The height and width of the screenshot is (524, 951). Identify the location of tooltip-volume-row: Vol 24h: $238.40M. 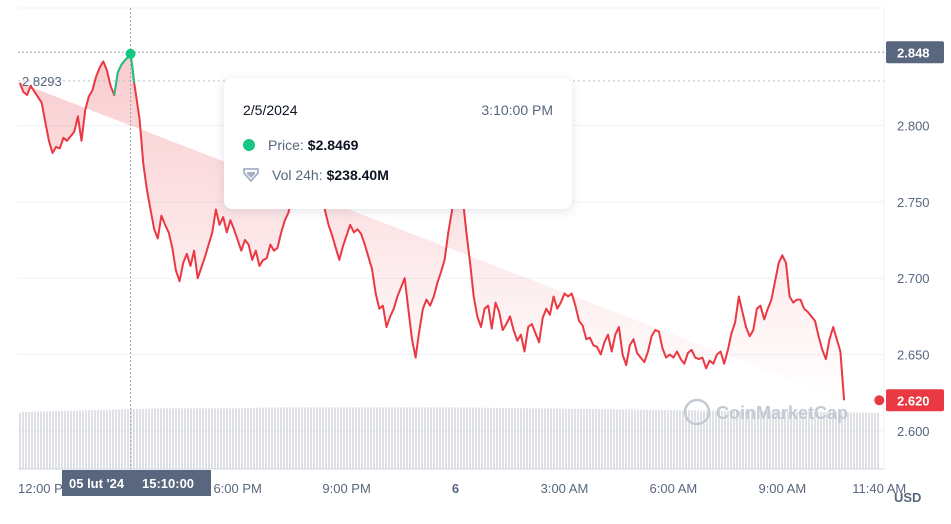
(316, 175).